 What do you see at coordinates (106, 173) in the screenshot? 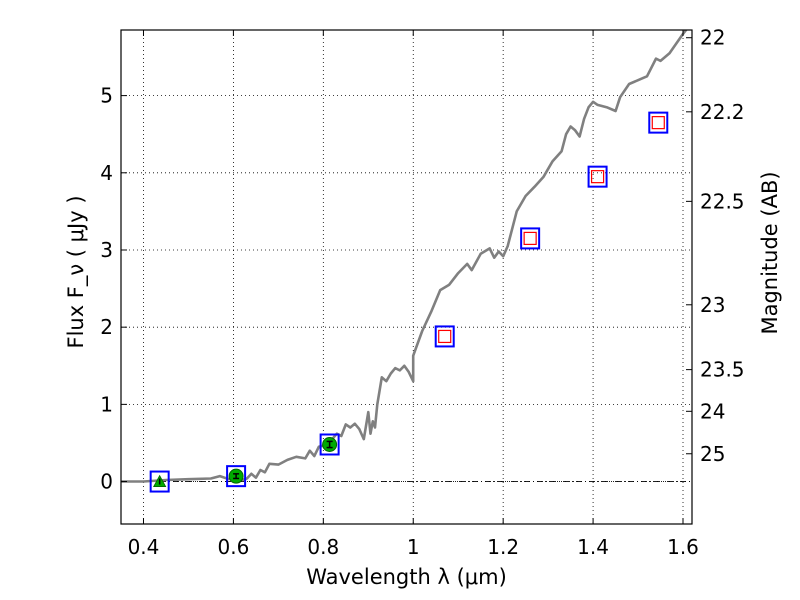
I see `y-tick-label: 4` at bounding box center [106, 173].